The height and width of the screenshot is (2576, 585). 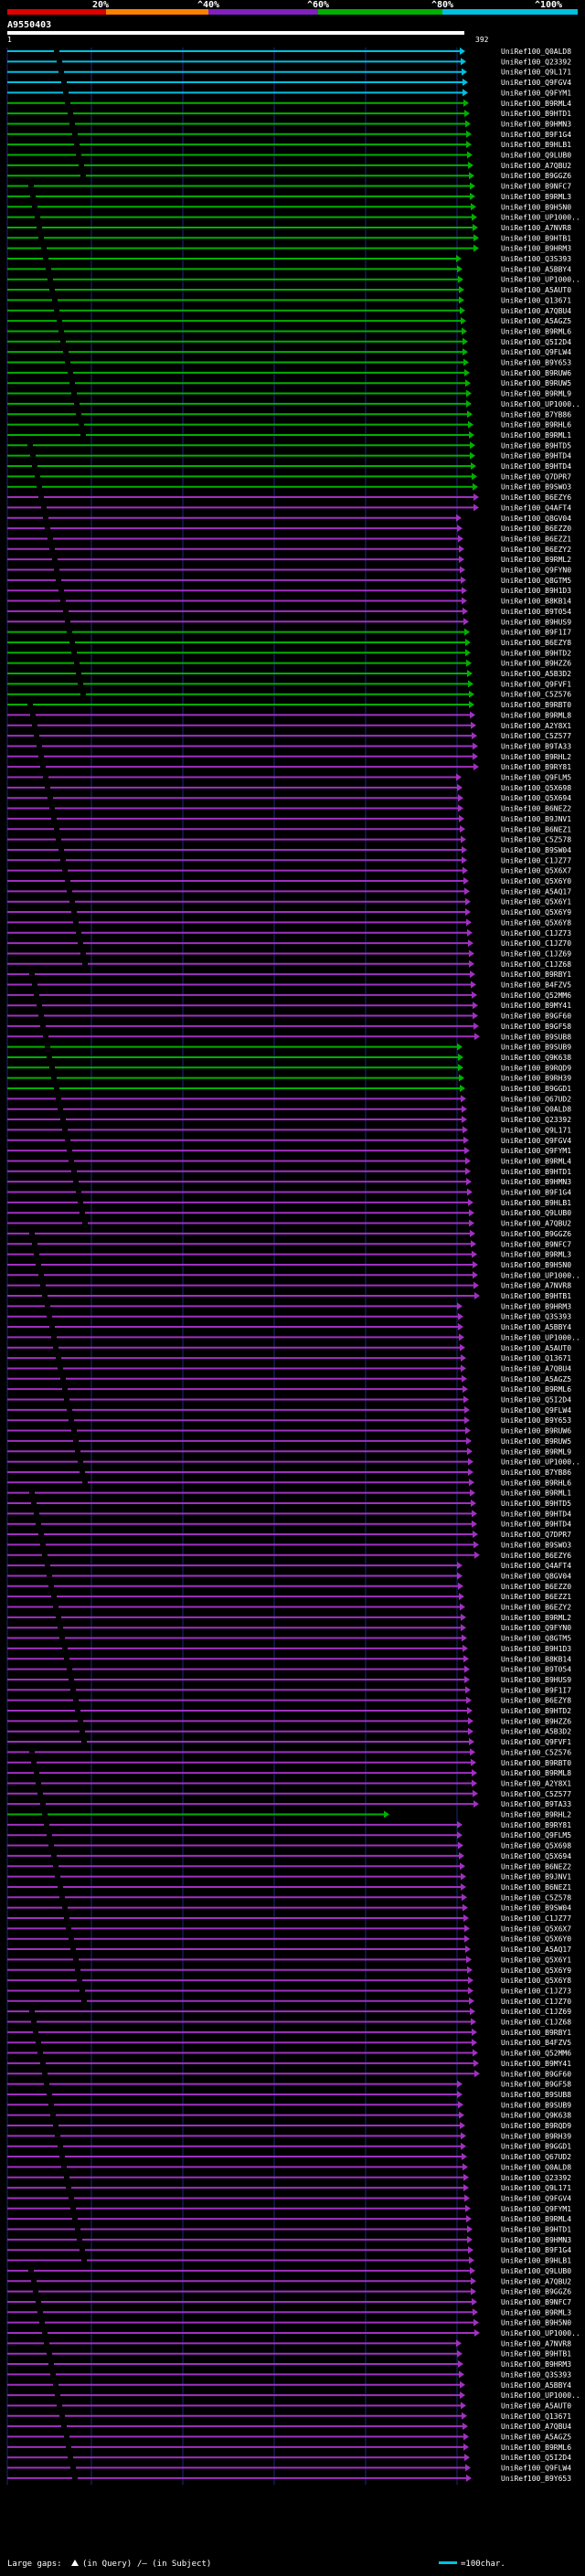 I want to click on hit-label: UniRef100_B9TA33, so click(x=536, y=746).